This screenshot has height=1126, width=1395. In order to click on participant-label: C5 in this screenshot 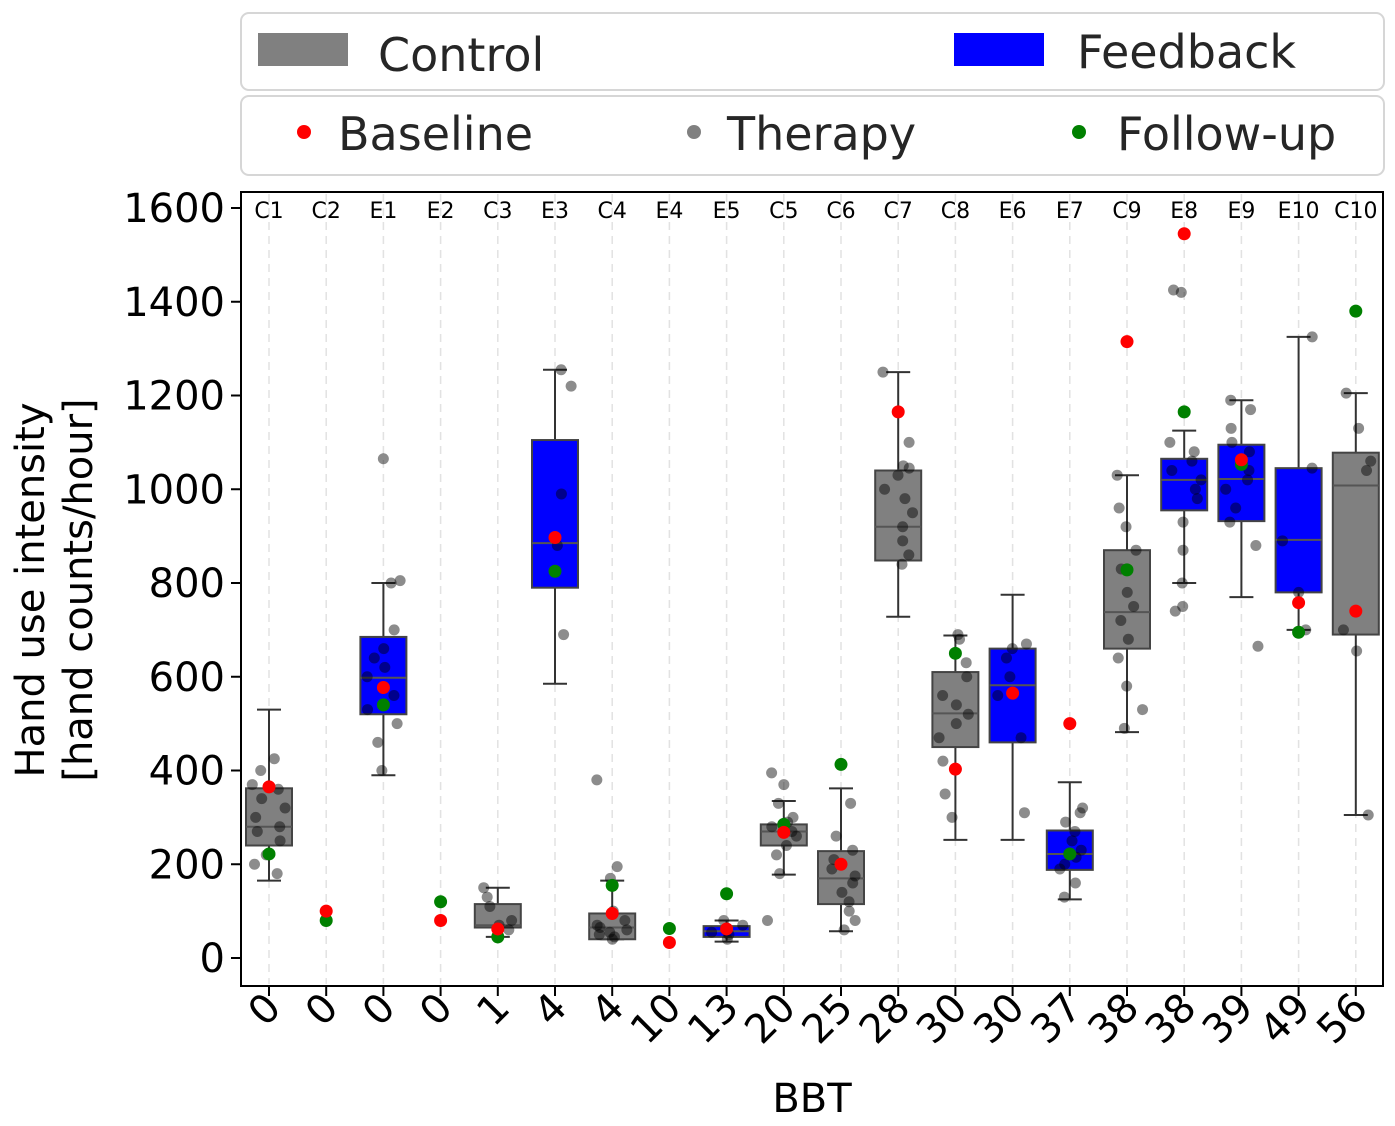, I will do `click(783, 211)`.